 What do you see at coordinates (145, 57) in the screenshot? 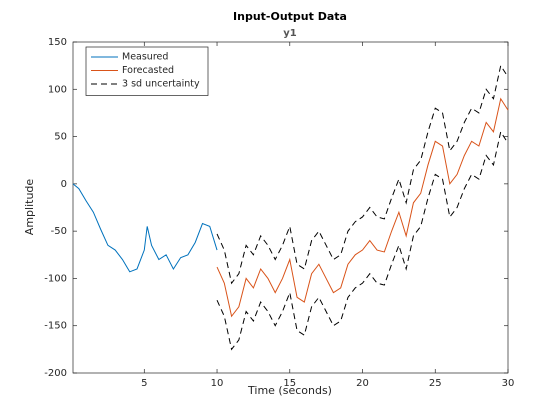
I see `legend-label: Measured` at bounding box center [145, 57].